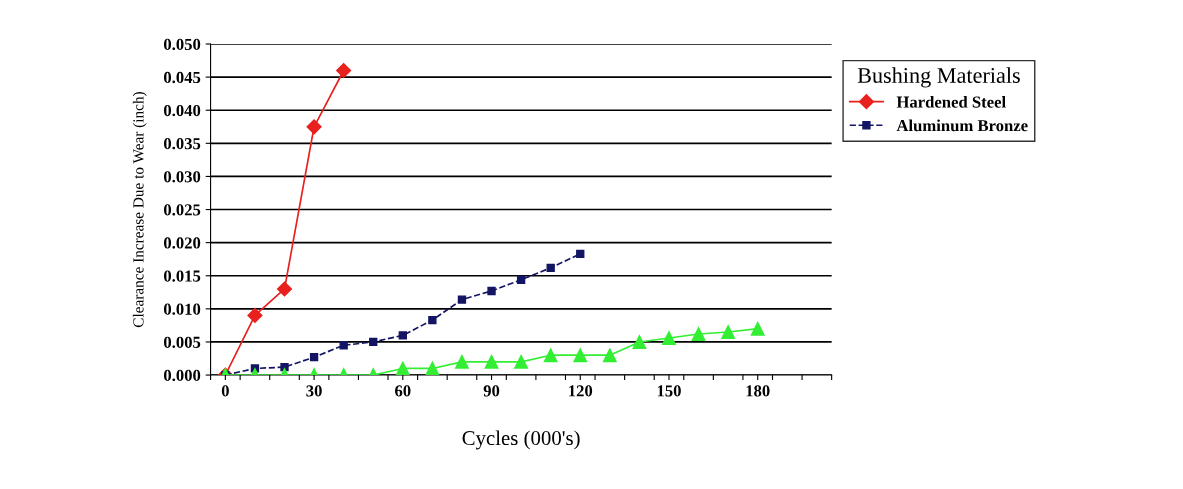 The width and height of the screenshot is (1183, 489). Describe the element at coordinates (182, 144) in the screenshot. I see `y-tick-label: 0.035` at that location.